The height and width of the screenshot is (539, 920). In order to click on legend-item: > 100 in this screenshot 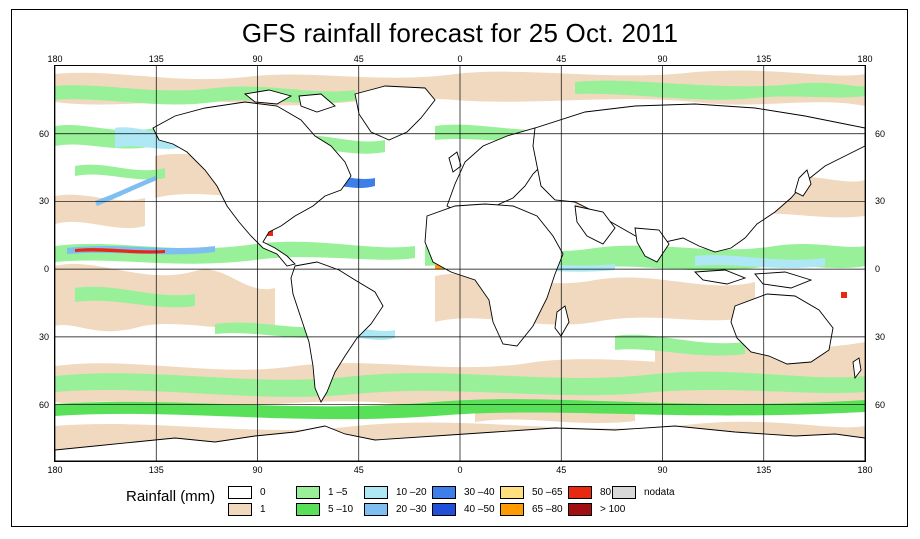, I will do `click(596, 509)`.